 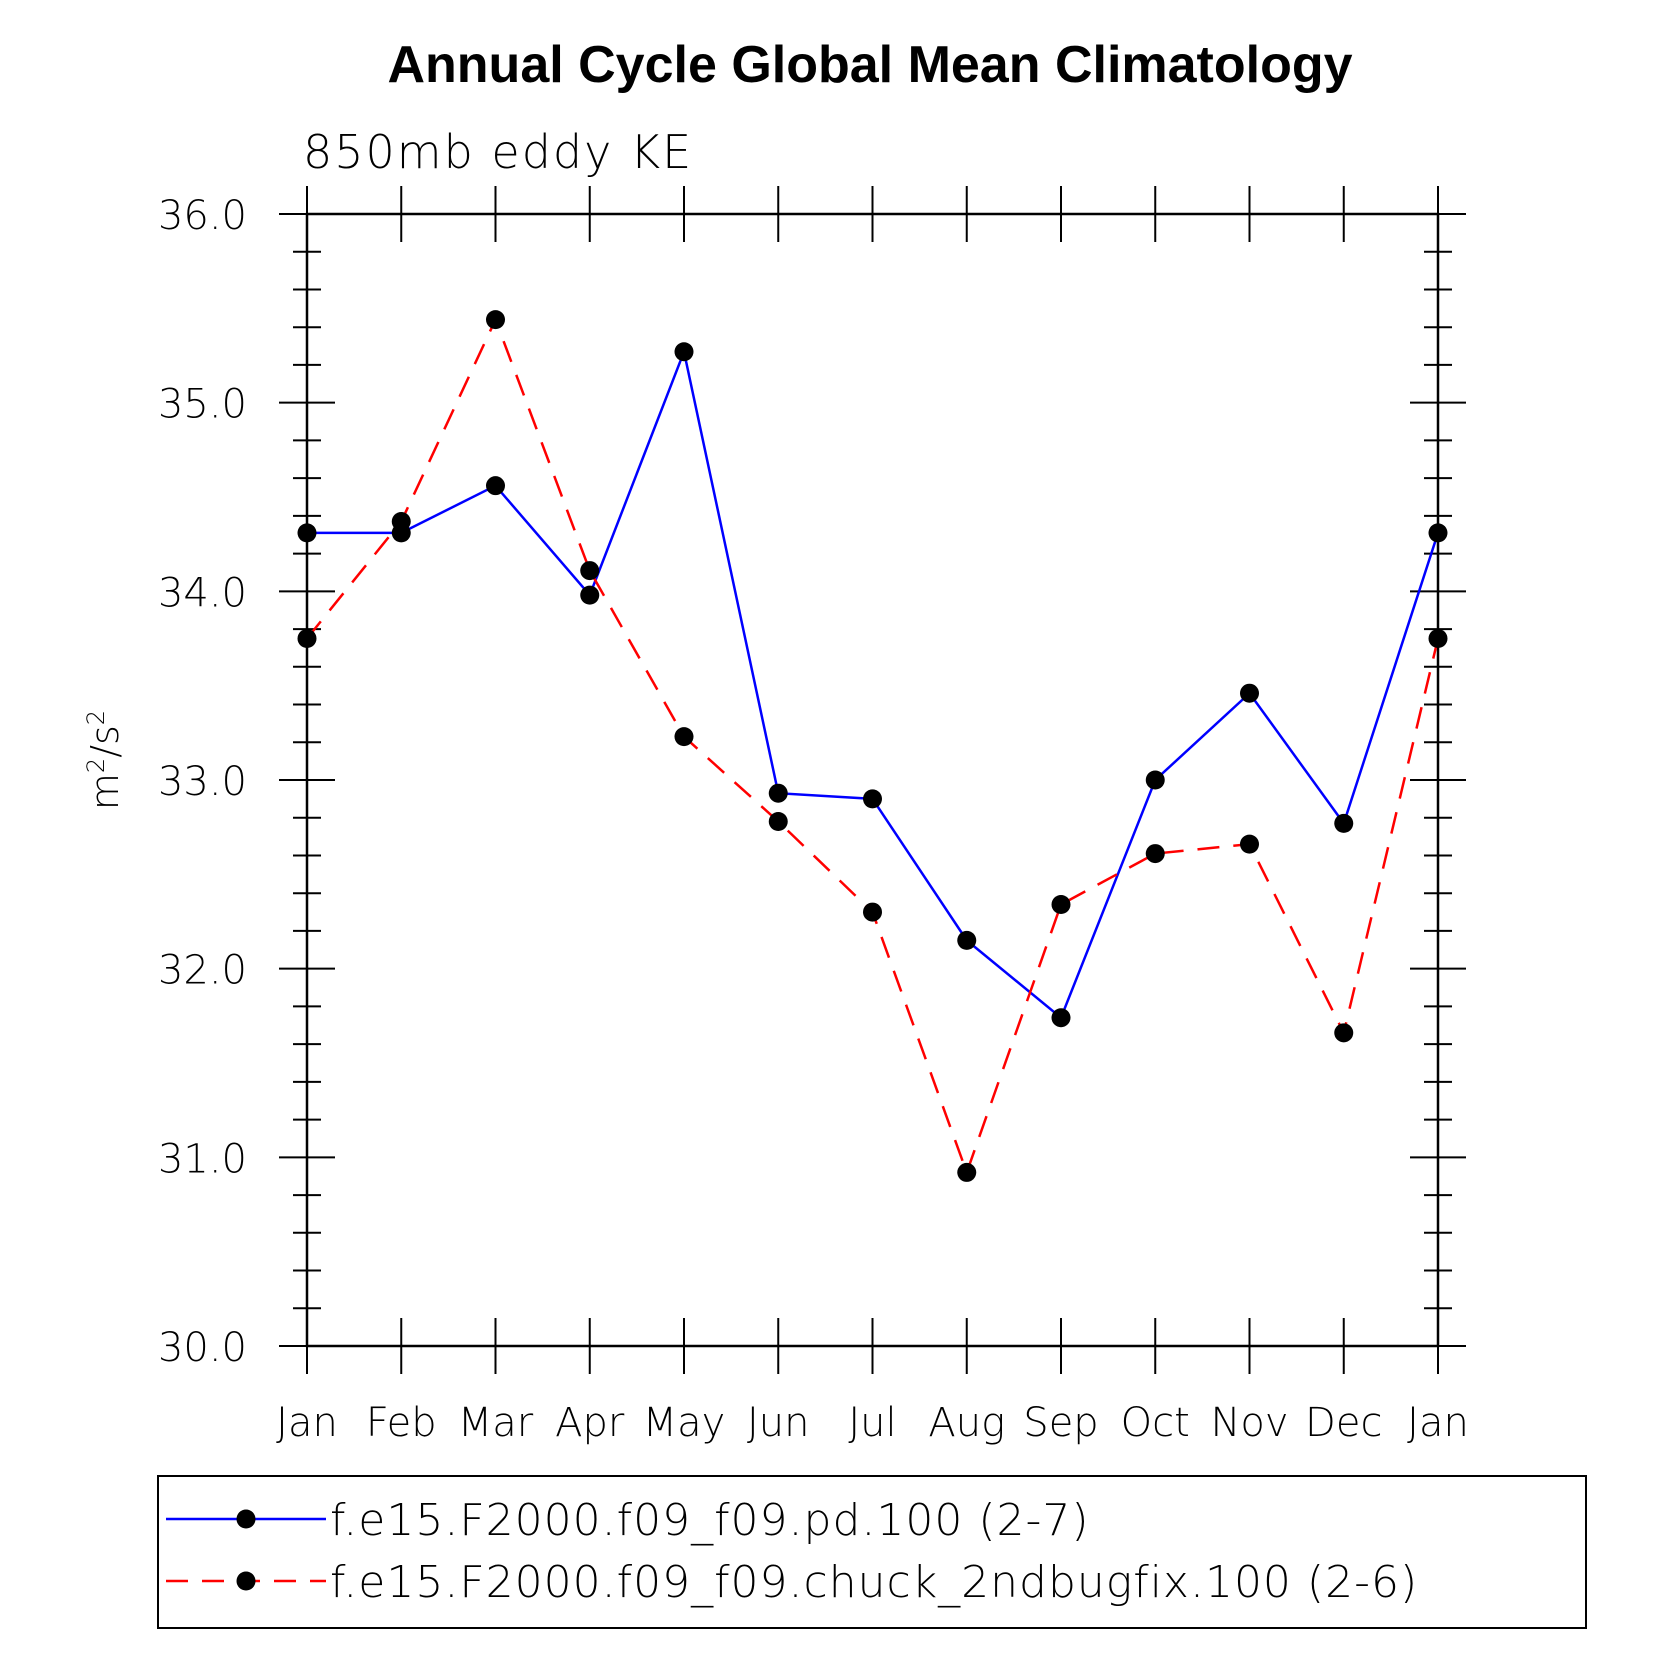 I want to click on y-tick-label: 36.0, so click(x=202, y=216).